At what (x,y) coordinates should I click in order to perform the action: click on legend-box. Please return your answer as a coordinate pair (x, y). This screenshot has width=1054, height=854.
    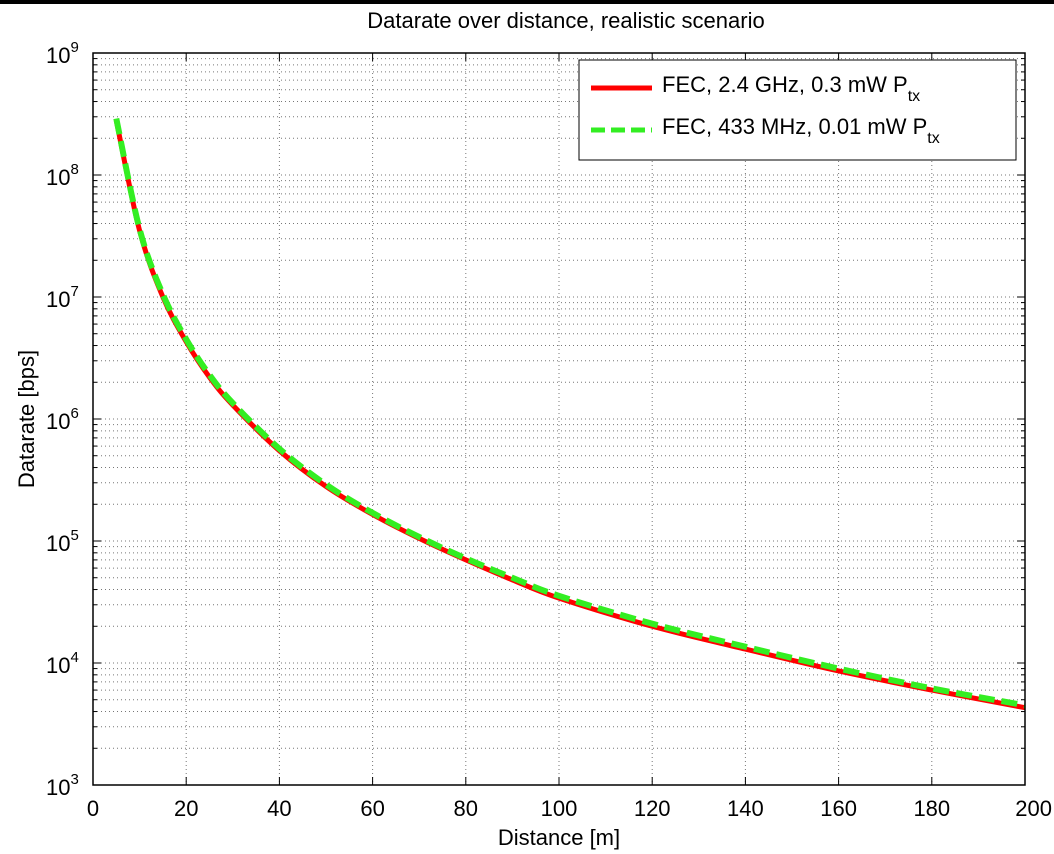
    Looking at the image, I should click on (797, 110).